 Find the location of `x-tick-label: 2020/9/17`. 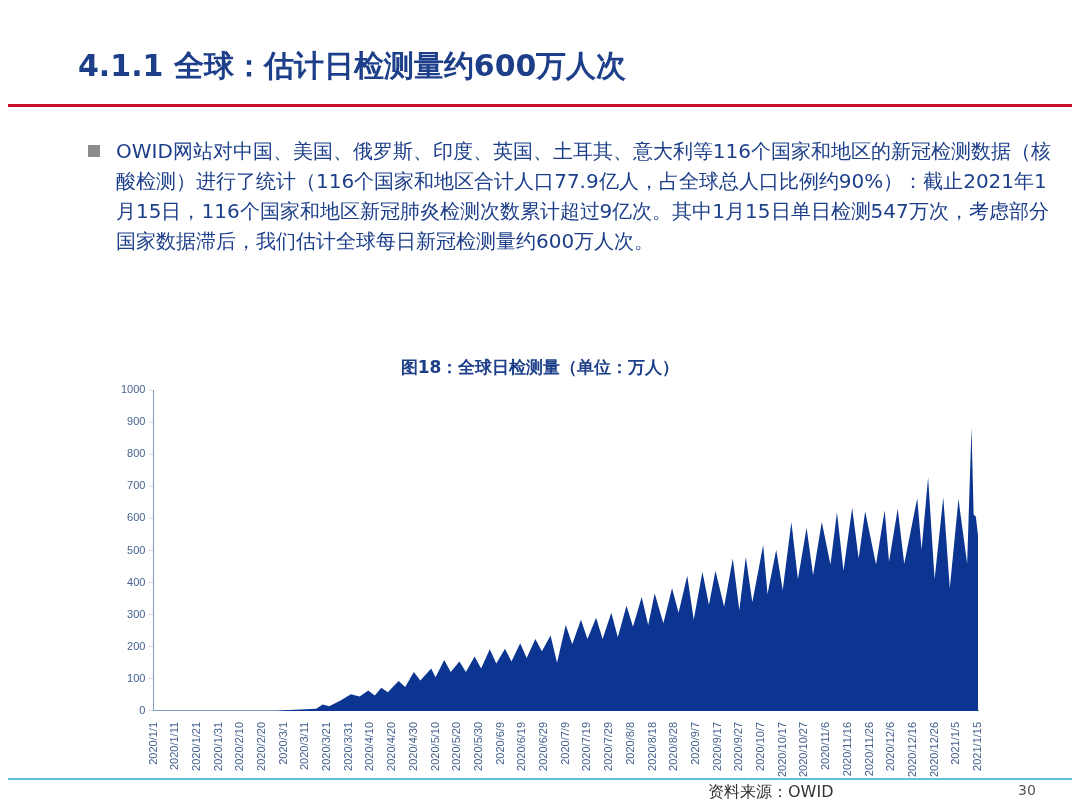

x-tick-label: 2020/9/17 is located at coordinates (716, 746).